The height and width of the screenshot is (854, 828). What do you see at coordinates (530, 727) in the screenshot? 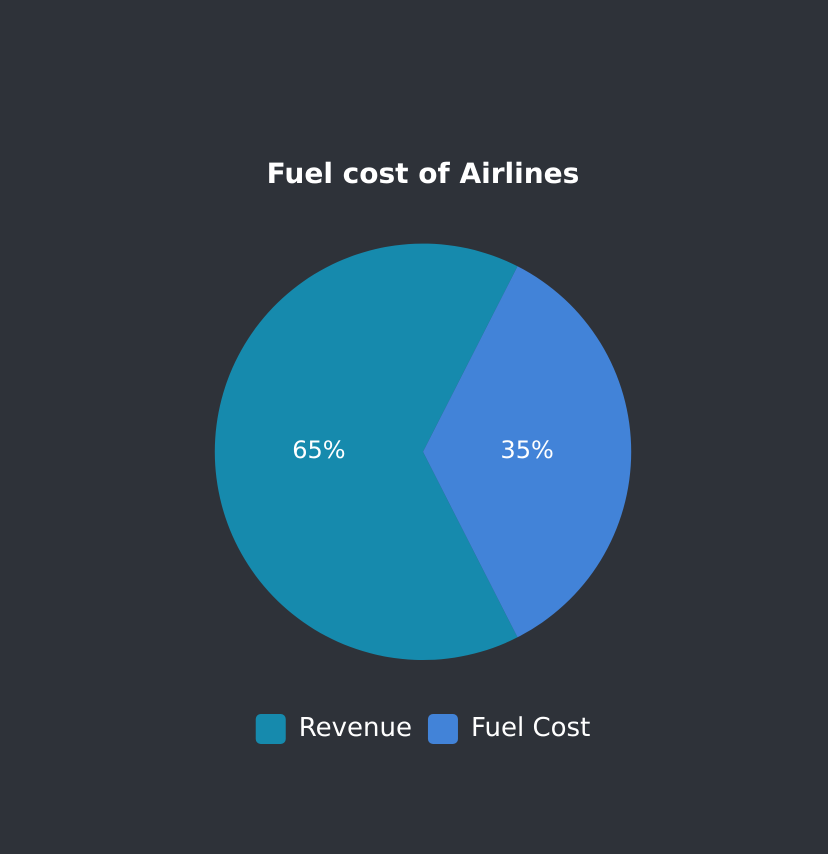
I see `legend-label: Fuel Cost` at bounding box center [530, 727].